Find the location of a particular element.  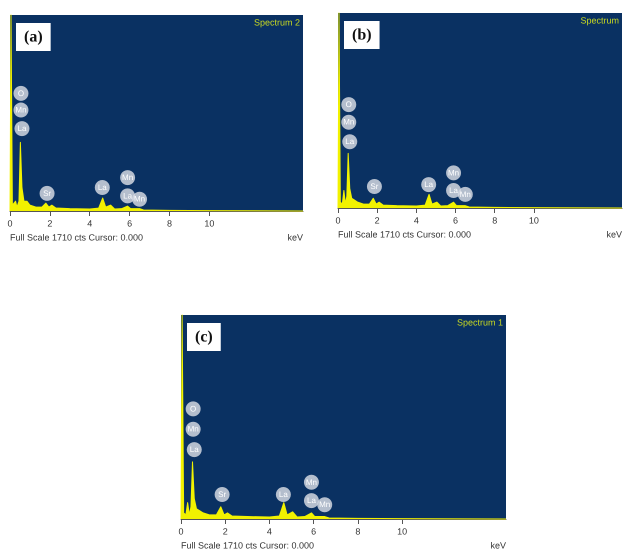

text: (c) is located at coordinates (204, 337).